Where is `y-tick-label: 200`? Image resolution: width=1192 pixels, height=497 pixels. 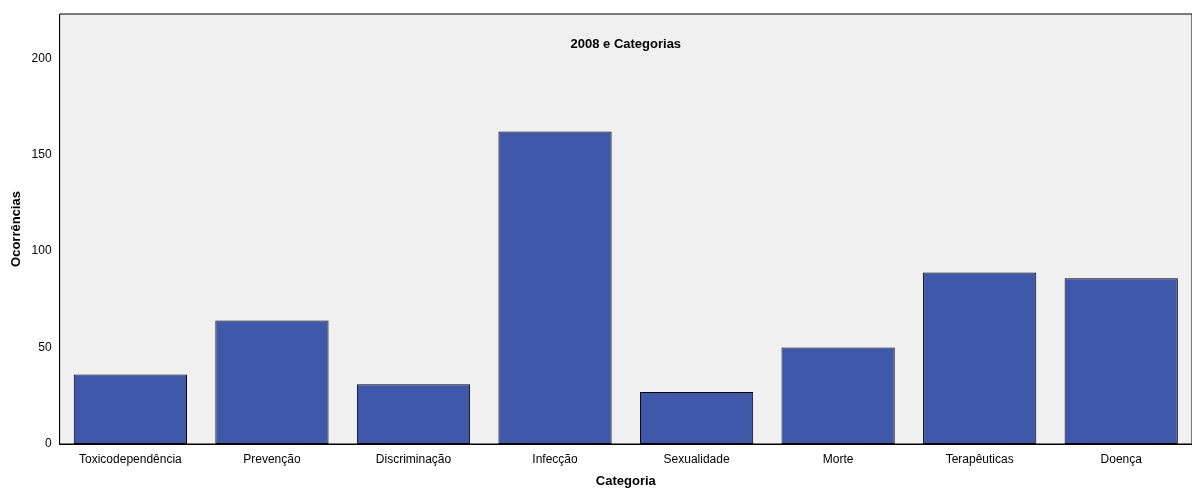 y-tick-label: 200 is located at coordinates (41, 57).